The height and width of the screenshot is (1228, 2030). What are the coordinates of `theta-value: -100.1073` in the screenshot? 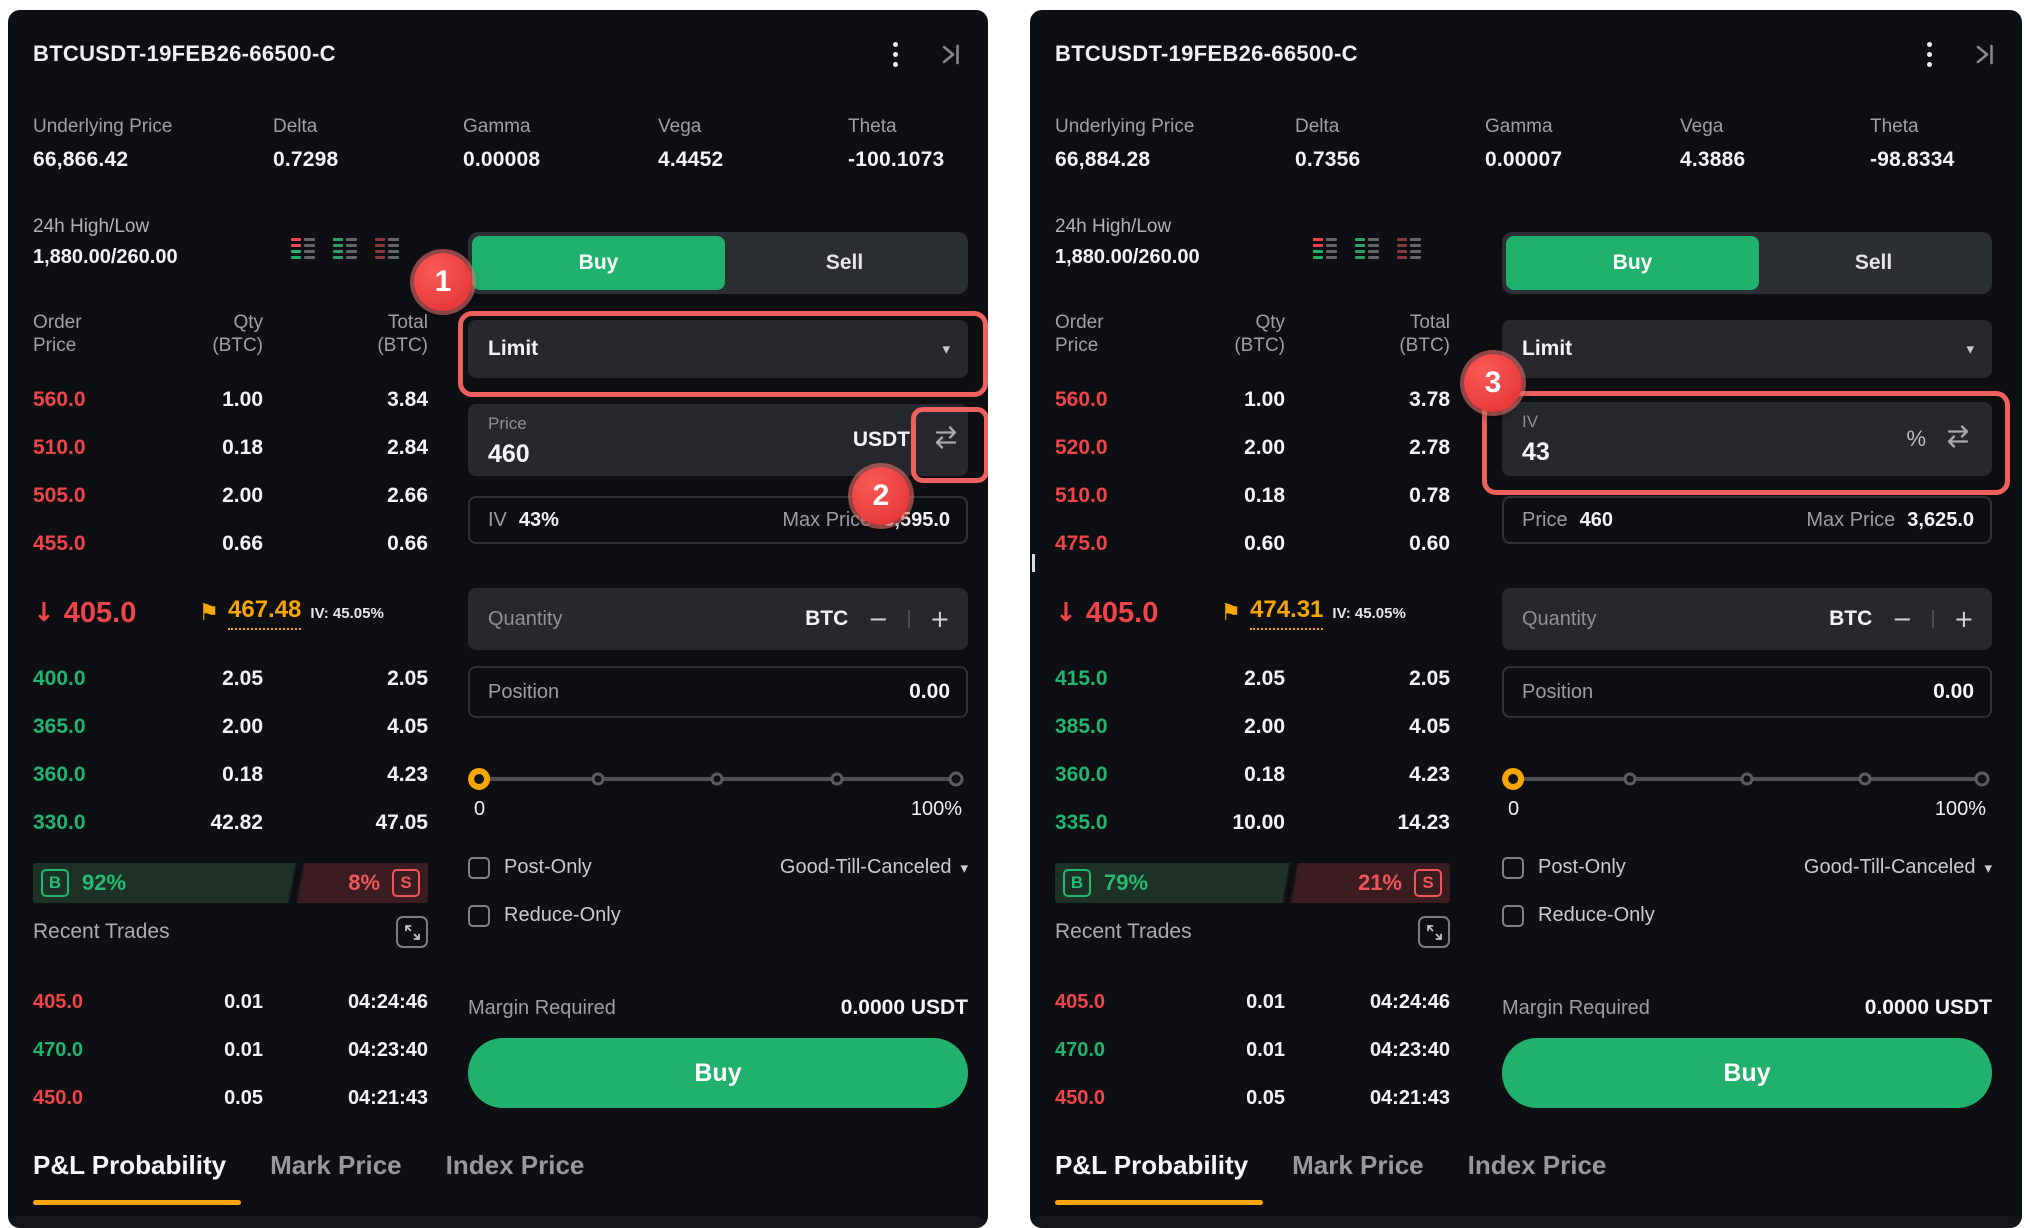 It's located at (896, 159).